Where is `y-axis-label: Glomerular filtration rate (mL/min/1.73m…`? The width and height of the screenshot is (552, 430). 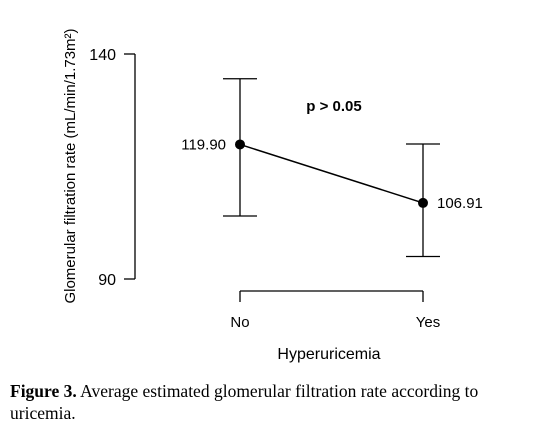 y-axis-label: Glomerular filtration rate (mL/min/1.73m… is located at coordinates (70, 165).